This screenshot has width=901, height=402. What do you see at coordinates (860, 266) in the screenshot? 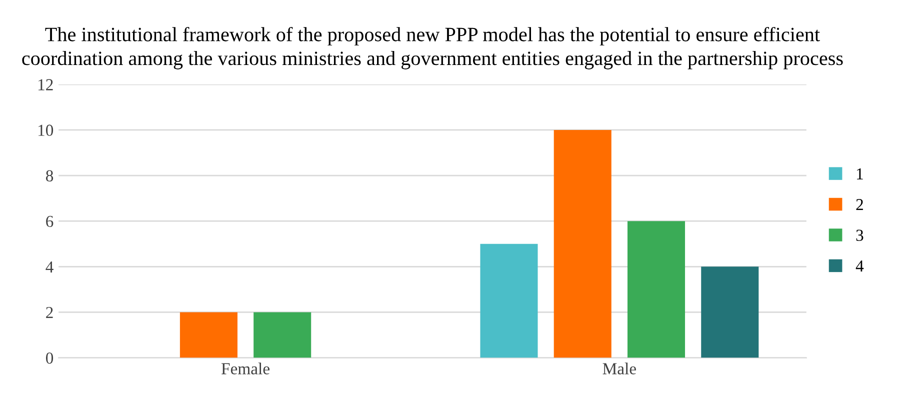
I see `legend-label: 4` at bounding box center [860, 266].